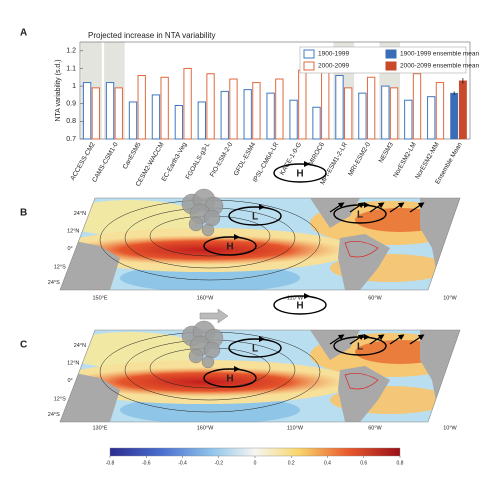 Image resolution: width=500 pixels, height=498 pixels. What do you see at coordinates (54, 283) in the screenshot?
I see `lat-label: 24°S` at bounding box center [54, 283].